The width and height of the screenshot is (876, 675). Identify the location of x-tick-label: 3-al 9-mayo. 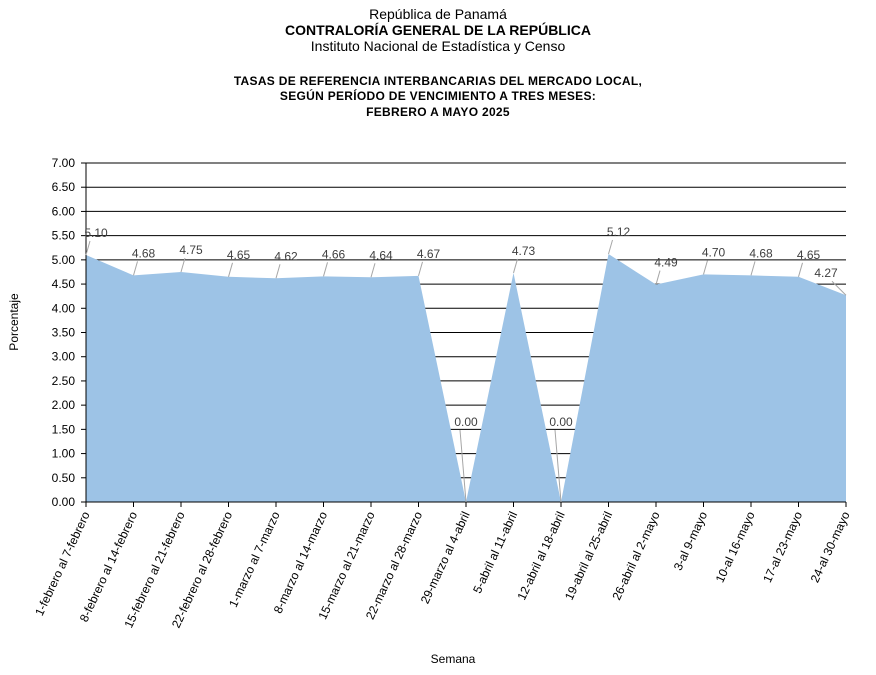
(691, 541).